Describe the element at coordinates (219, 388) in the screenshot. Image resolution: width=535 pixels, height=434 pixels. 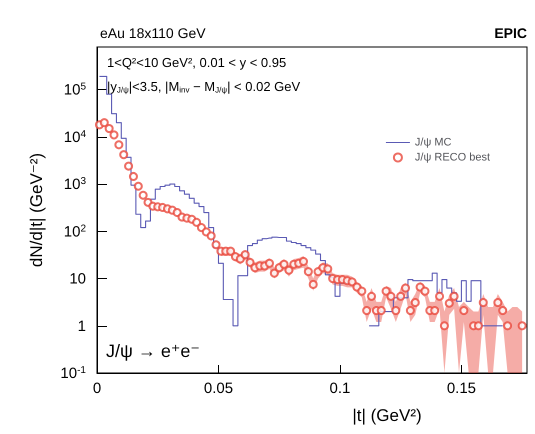
I see `x-tick-label: 0.05` at that location.